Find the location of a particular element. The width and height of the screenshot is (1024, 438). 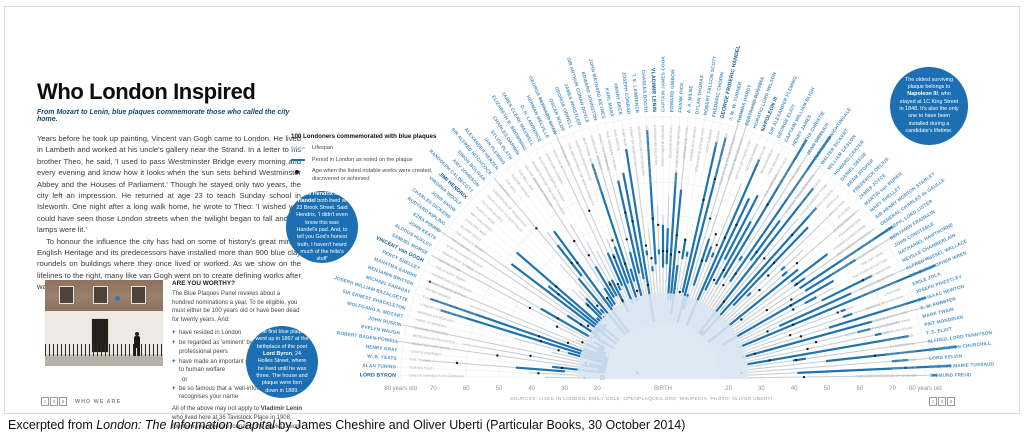

photo-window is located at coordinates (66, 295).